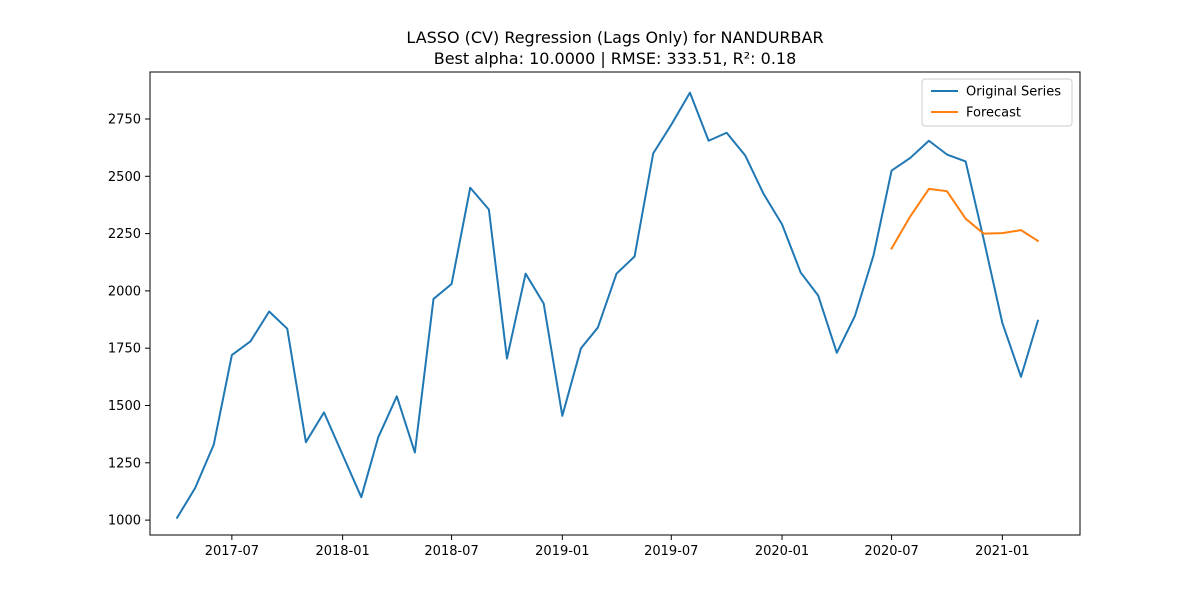  What do you see at coordinates (671, 551) in the screenshot?
I see `x-tick-label: 2019-07` at bounding box center [671, 551].